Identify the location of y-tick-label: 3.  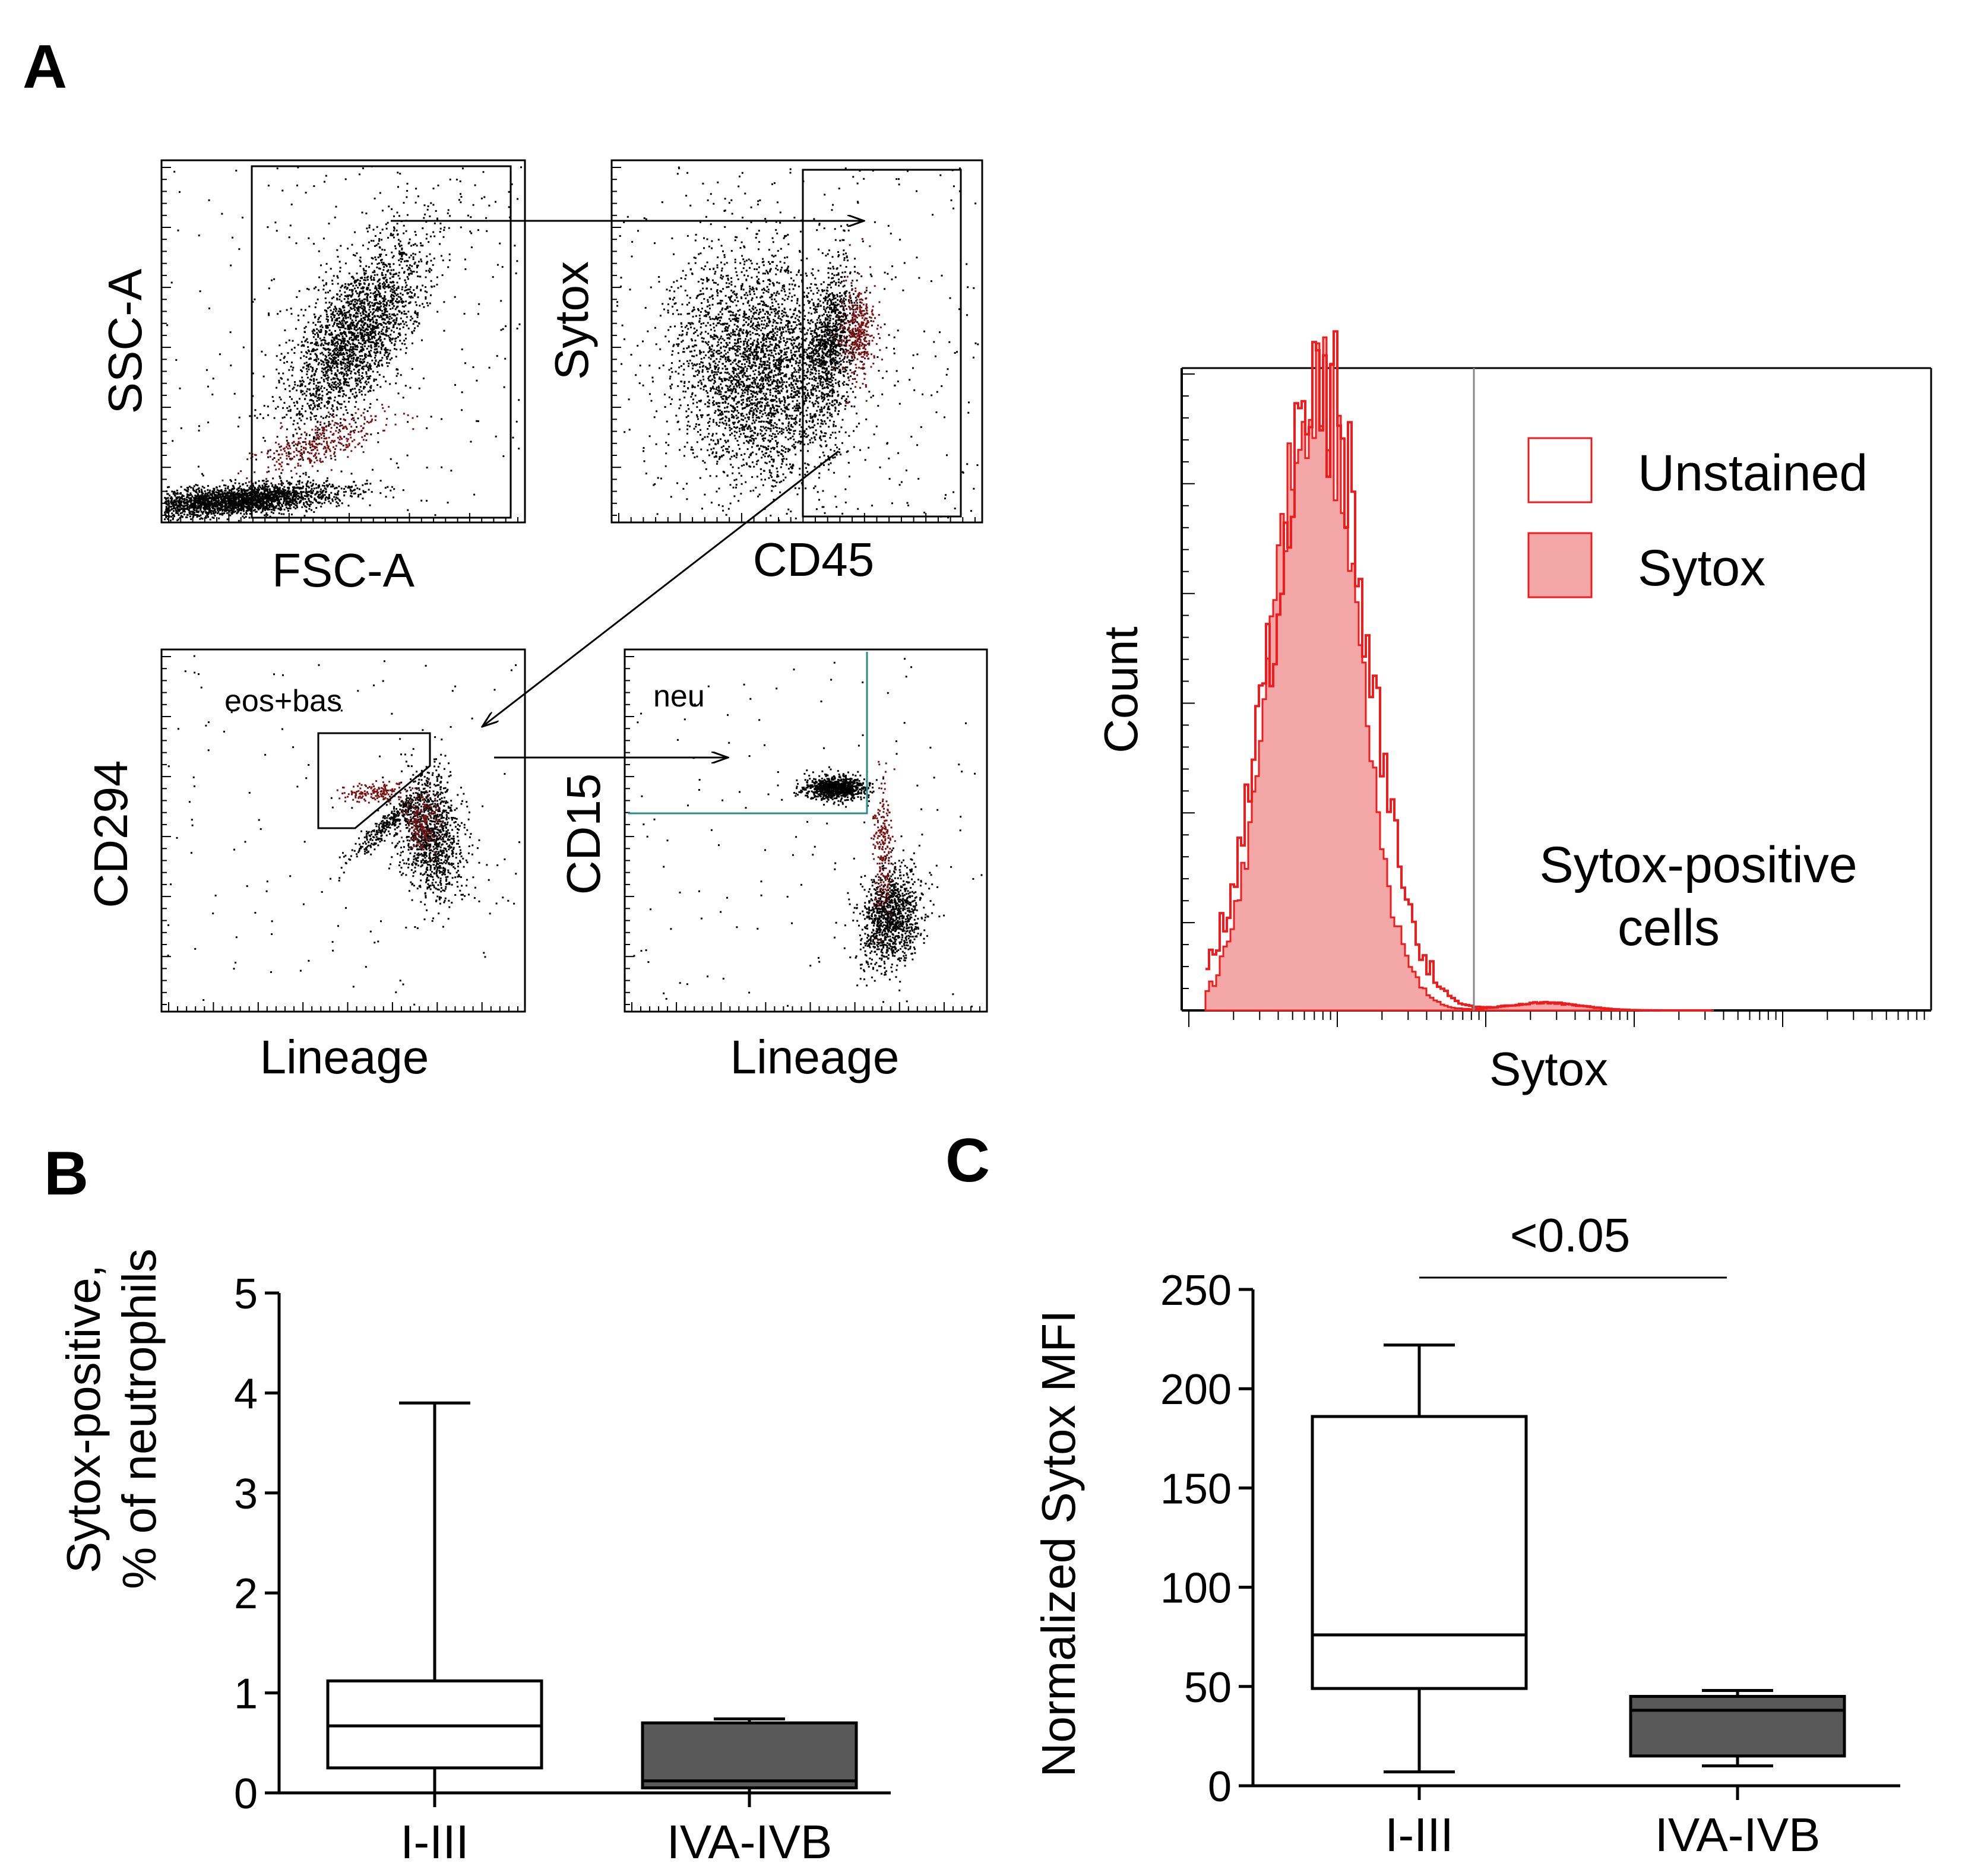
(246, 1495).